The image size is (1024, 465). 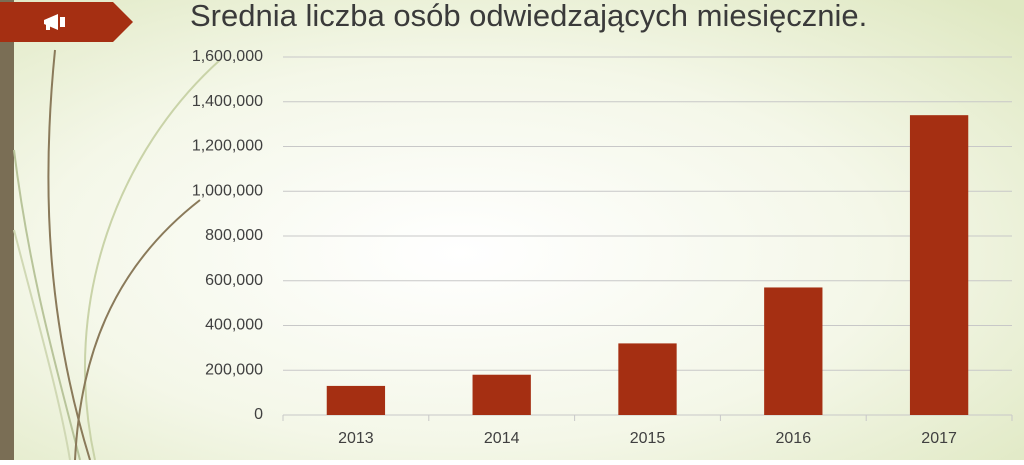 I want to click on x-tick-label: 2013, so click(x=356, y=438).